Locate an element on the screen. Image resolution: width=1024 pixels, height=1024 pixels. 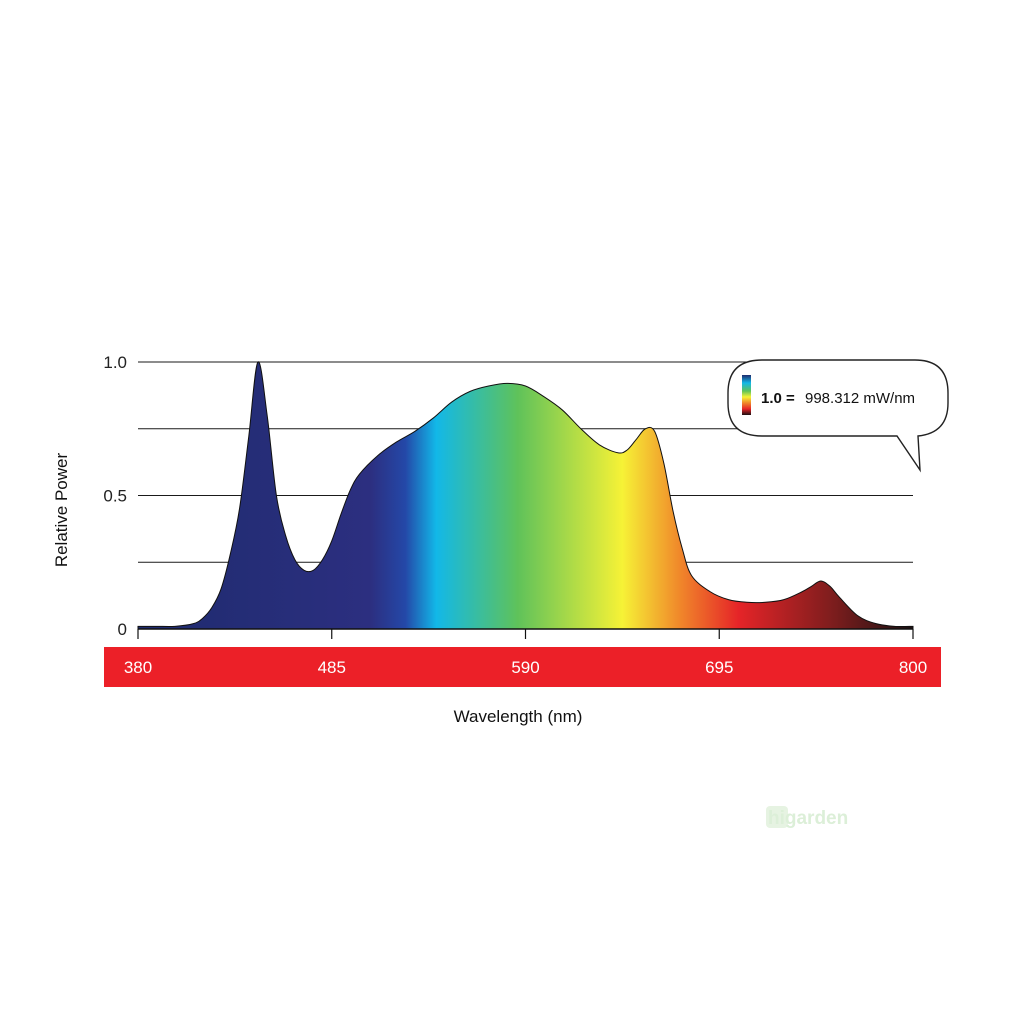
callout-value: 998.312 mW/nm is located at coordinates (860, 398).